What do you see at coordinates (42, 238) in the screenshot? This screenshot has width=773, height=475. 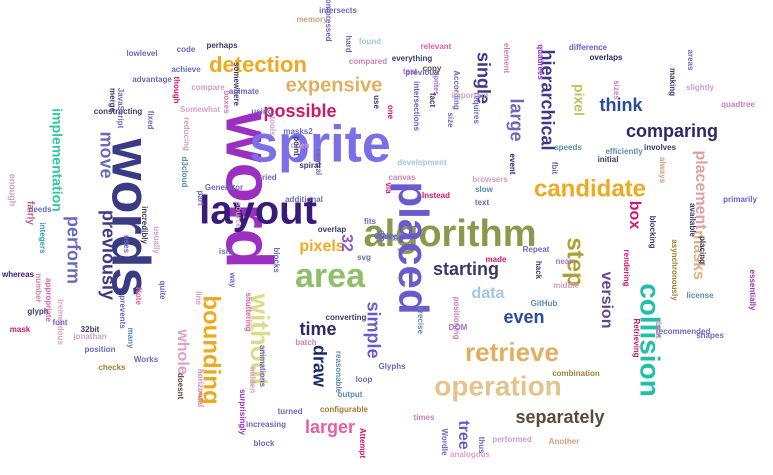 I see `word-59: integers` at bounding box center [42, 238].